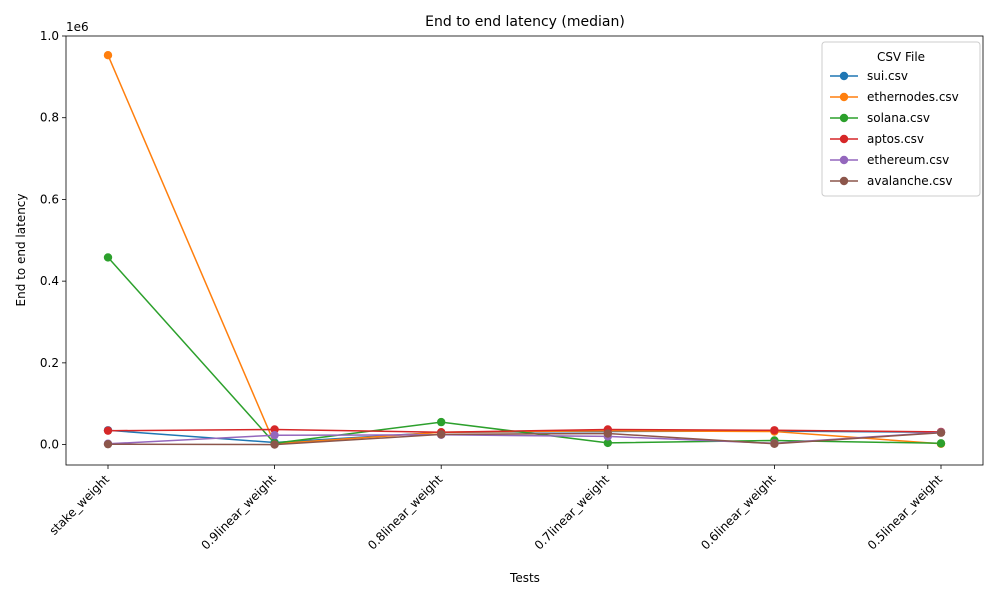 This screenshot has width=1000, height=600. I want to click on x-tick-label: stake_weight, so click(80, 505).